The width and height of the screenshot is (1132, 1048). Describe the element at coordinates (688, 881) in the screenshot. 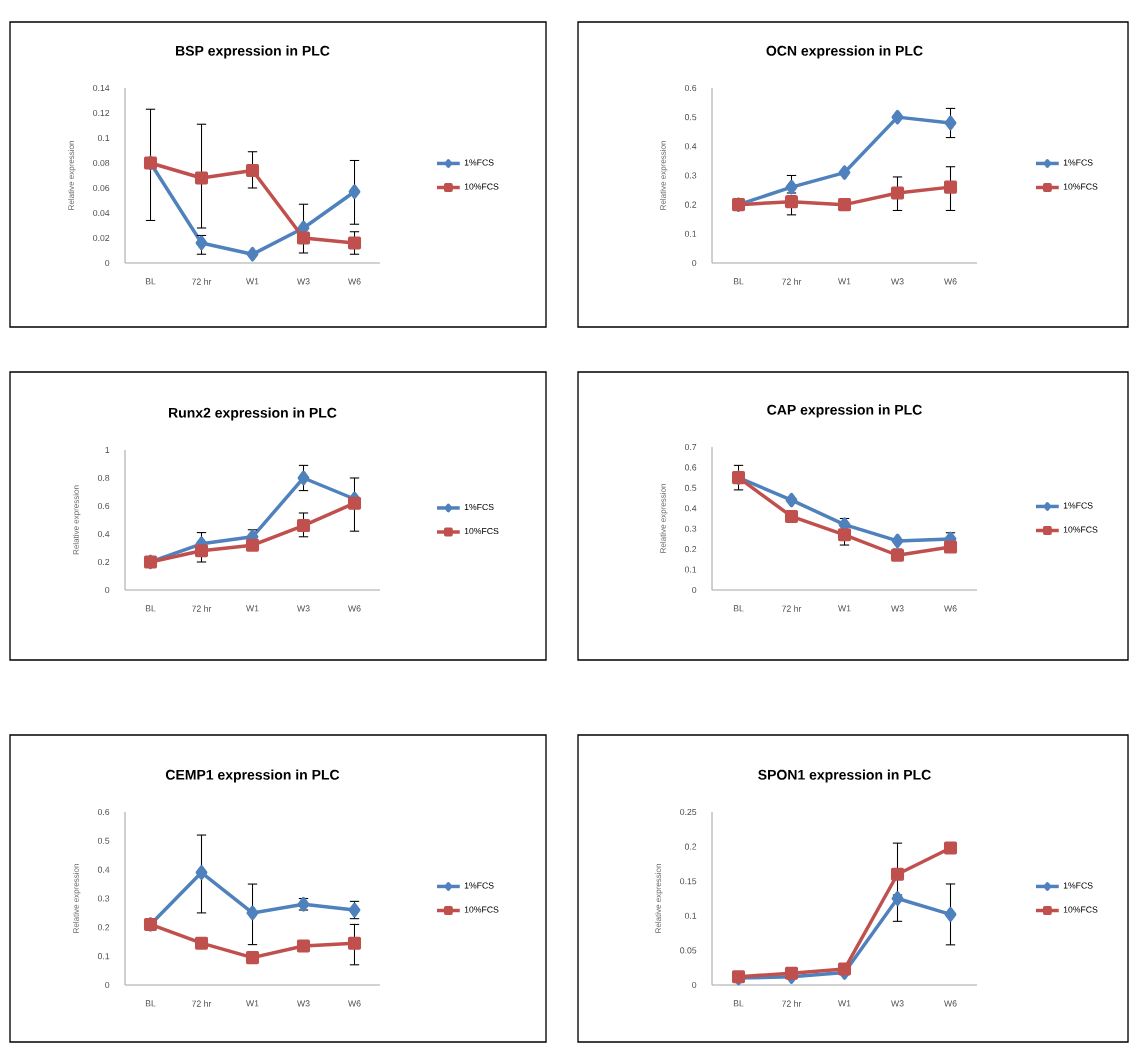

I see `y-tick-label: 0.15` at that location.